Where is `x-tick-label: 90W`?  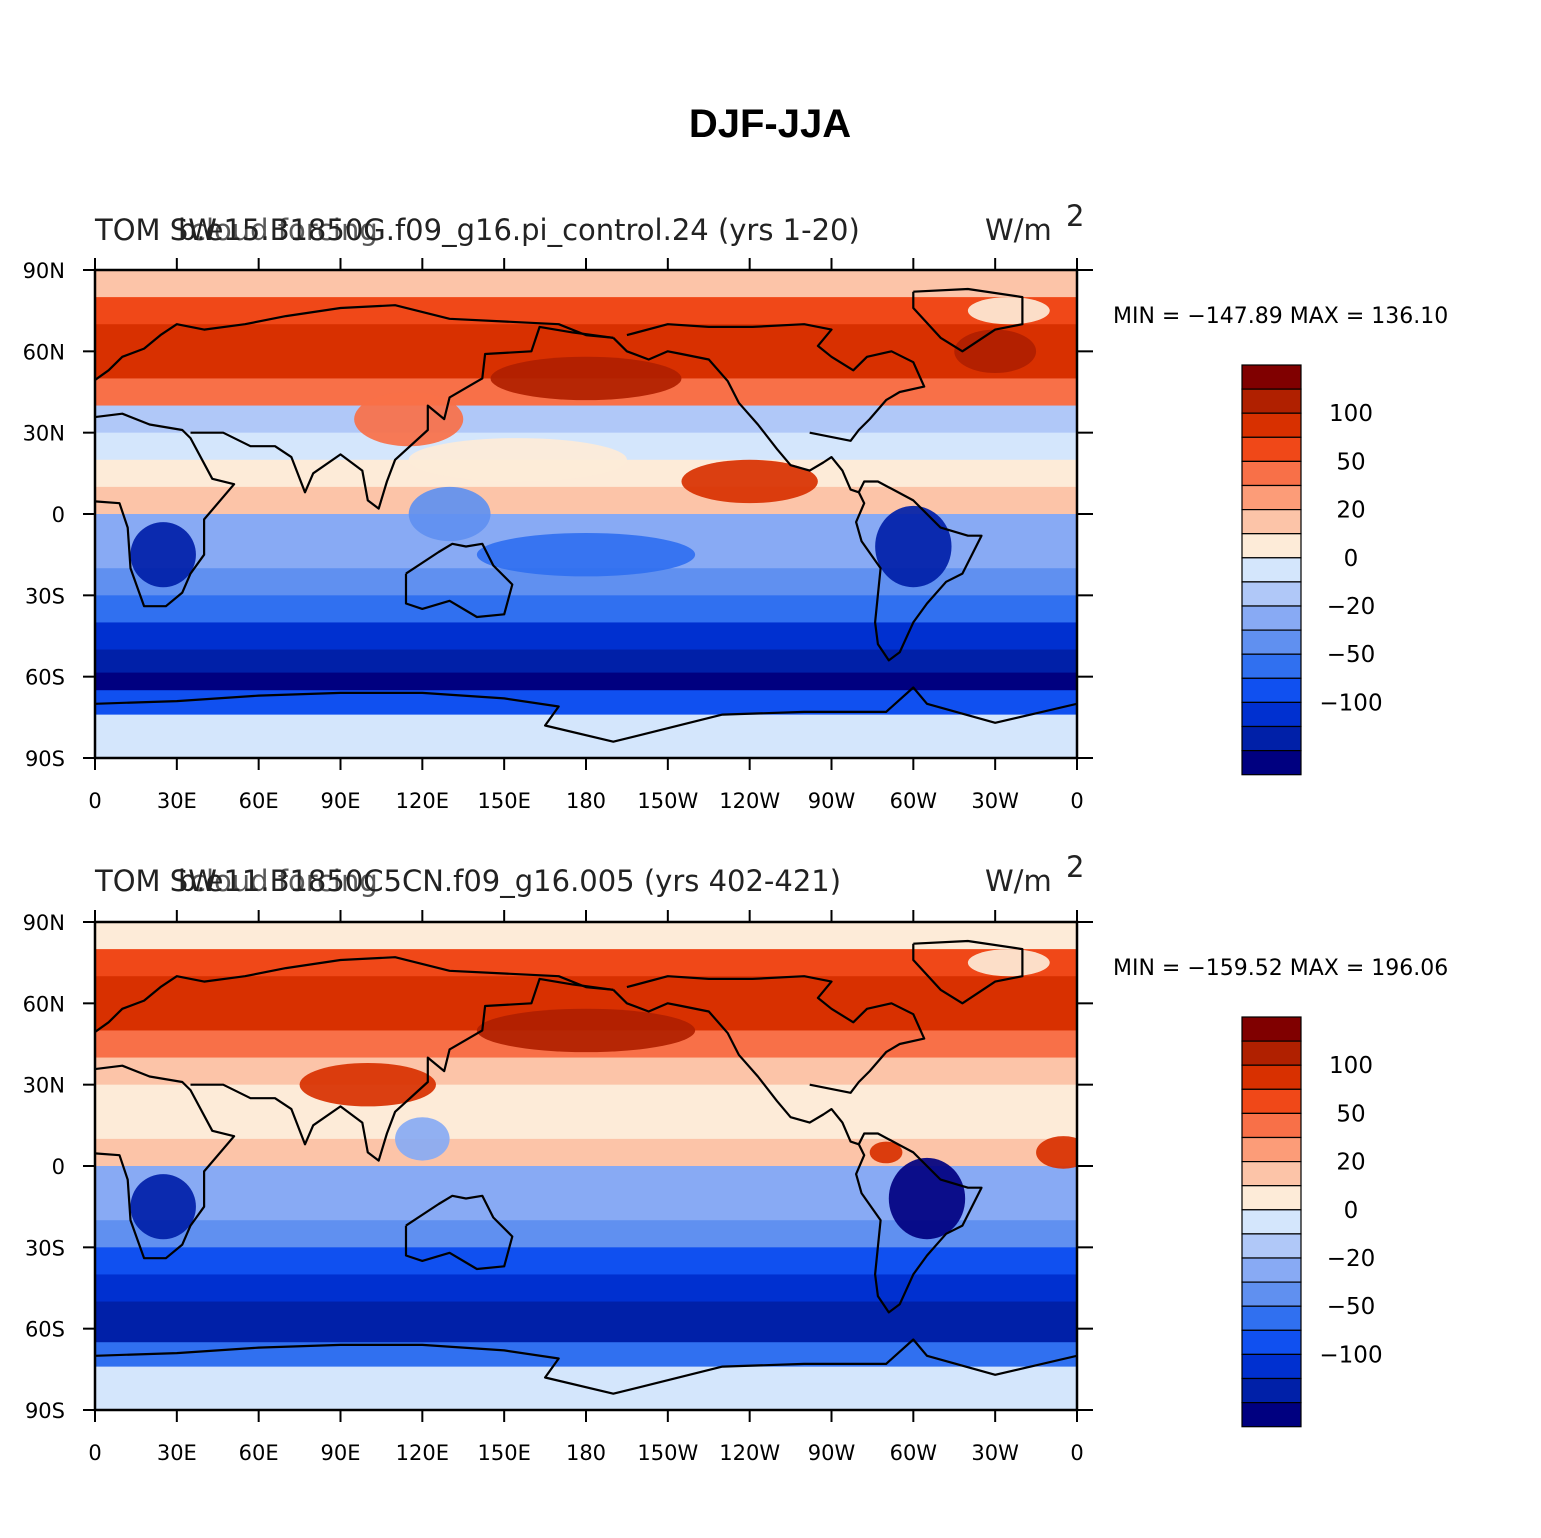
x-tick-label: 90W is located at coordinates (832, 801).